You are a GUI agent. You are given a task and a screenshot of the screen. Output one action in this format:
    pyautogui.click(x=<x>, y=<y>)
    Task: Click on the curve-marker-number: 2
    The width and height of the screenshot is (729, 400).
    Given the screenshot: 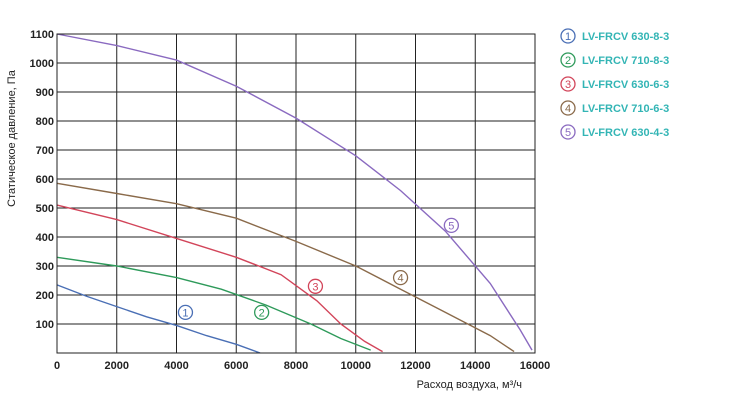 What is the action you would take?
    pyautogui.click(x=262, y=313)
    